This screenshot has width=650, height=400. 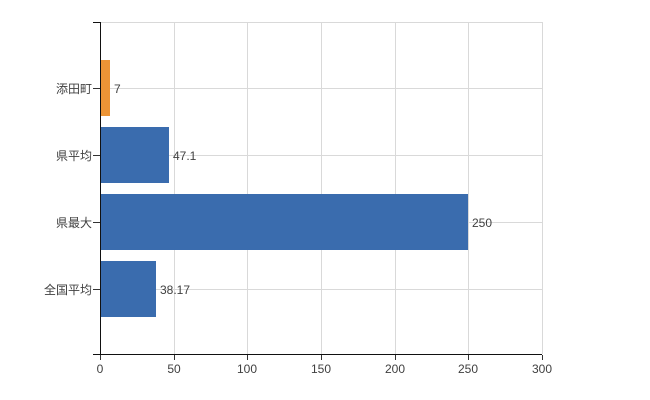 I want to click on x-axis-tick-label: 0, so click(x=100, y=369).